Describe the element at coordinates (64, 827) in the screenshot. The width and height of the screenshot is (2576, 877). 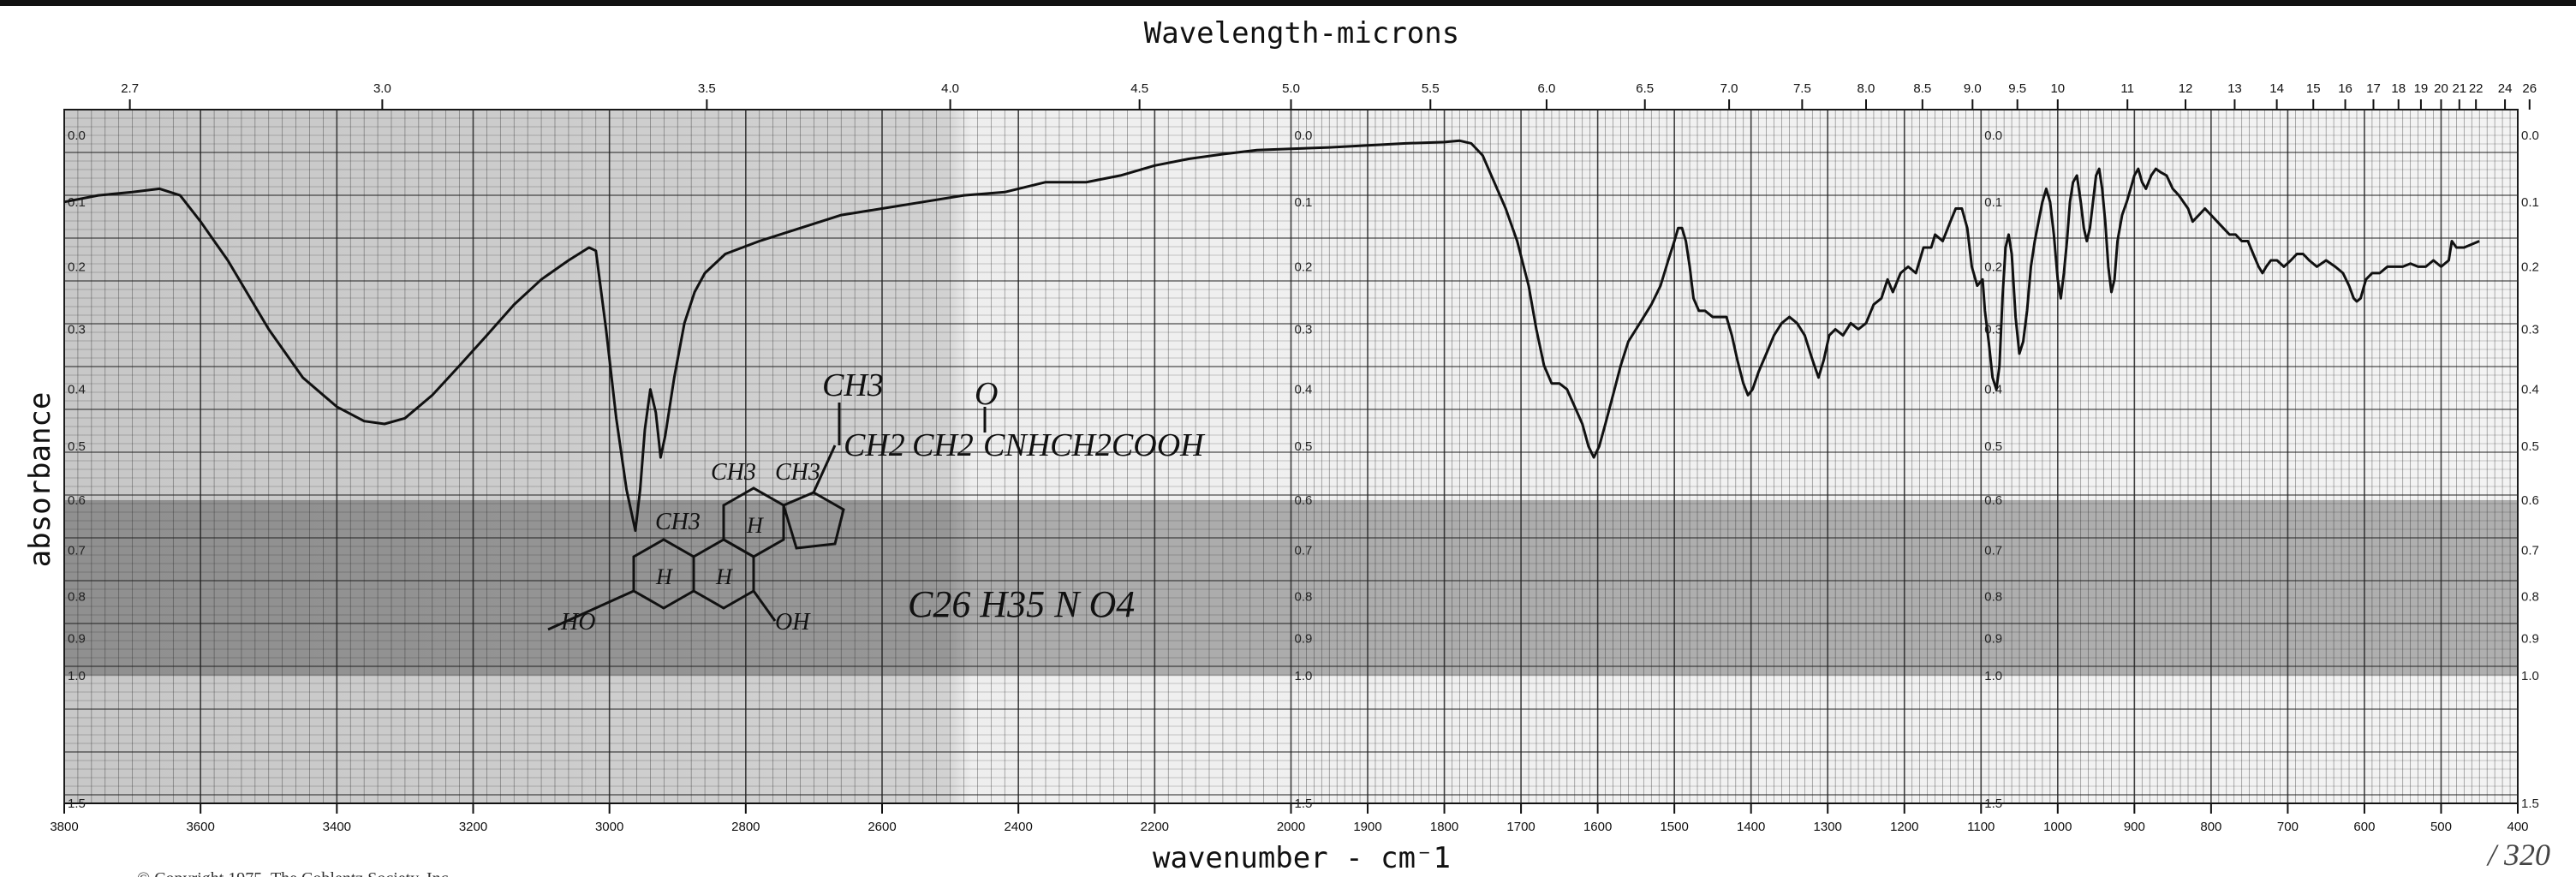
I see `bottom-tick-label: 3800` at that location.